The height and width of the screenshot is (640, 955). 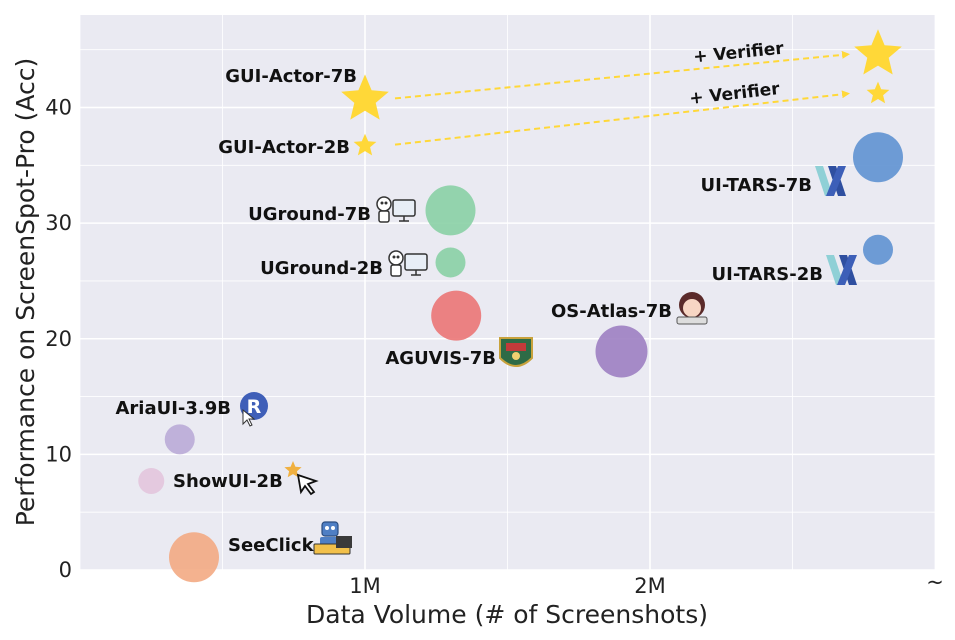 I want to click on y-tick-label: 10, so click(x=58, y=454).